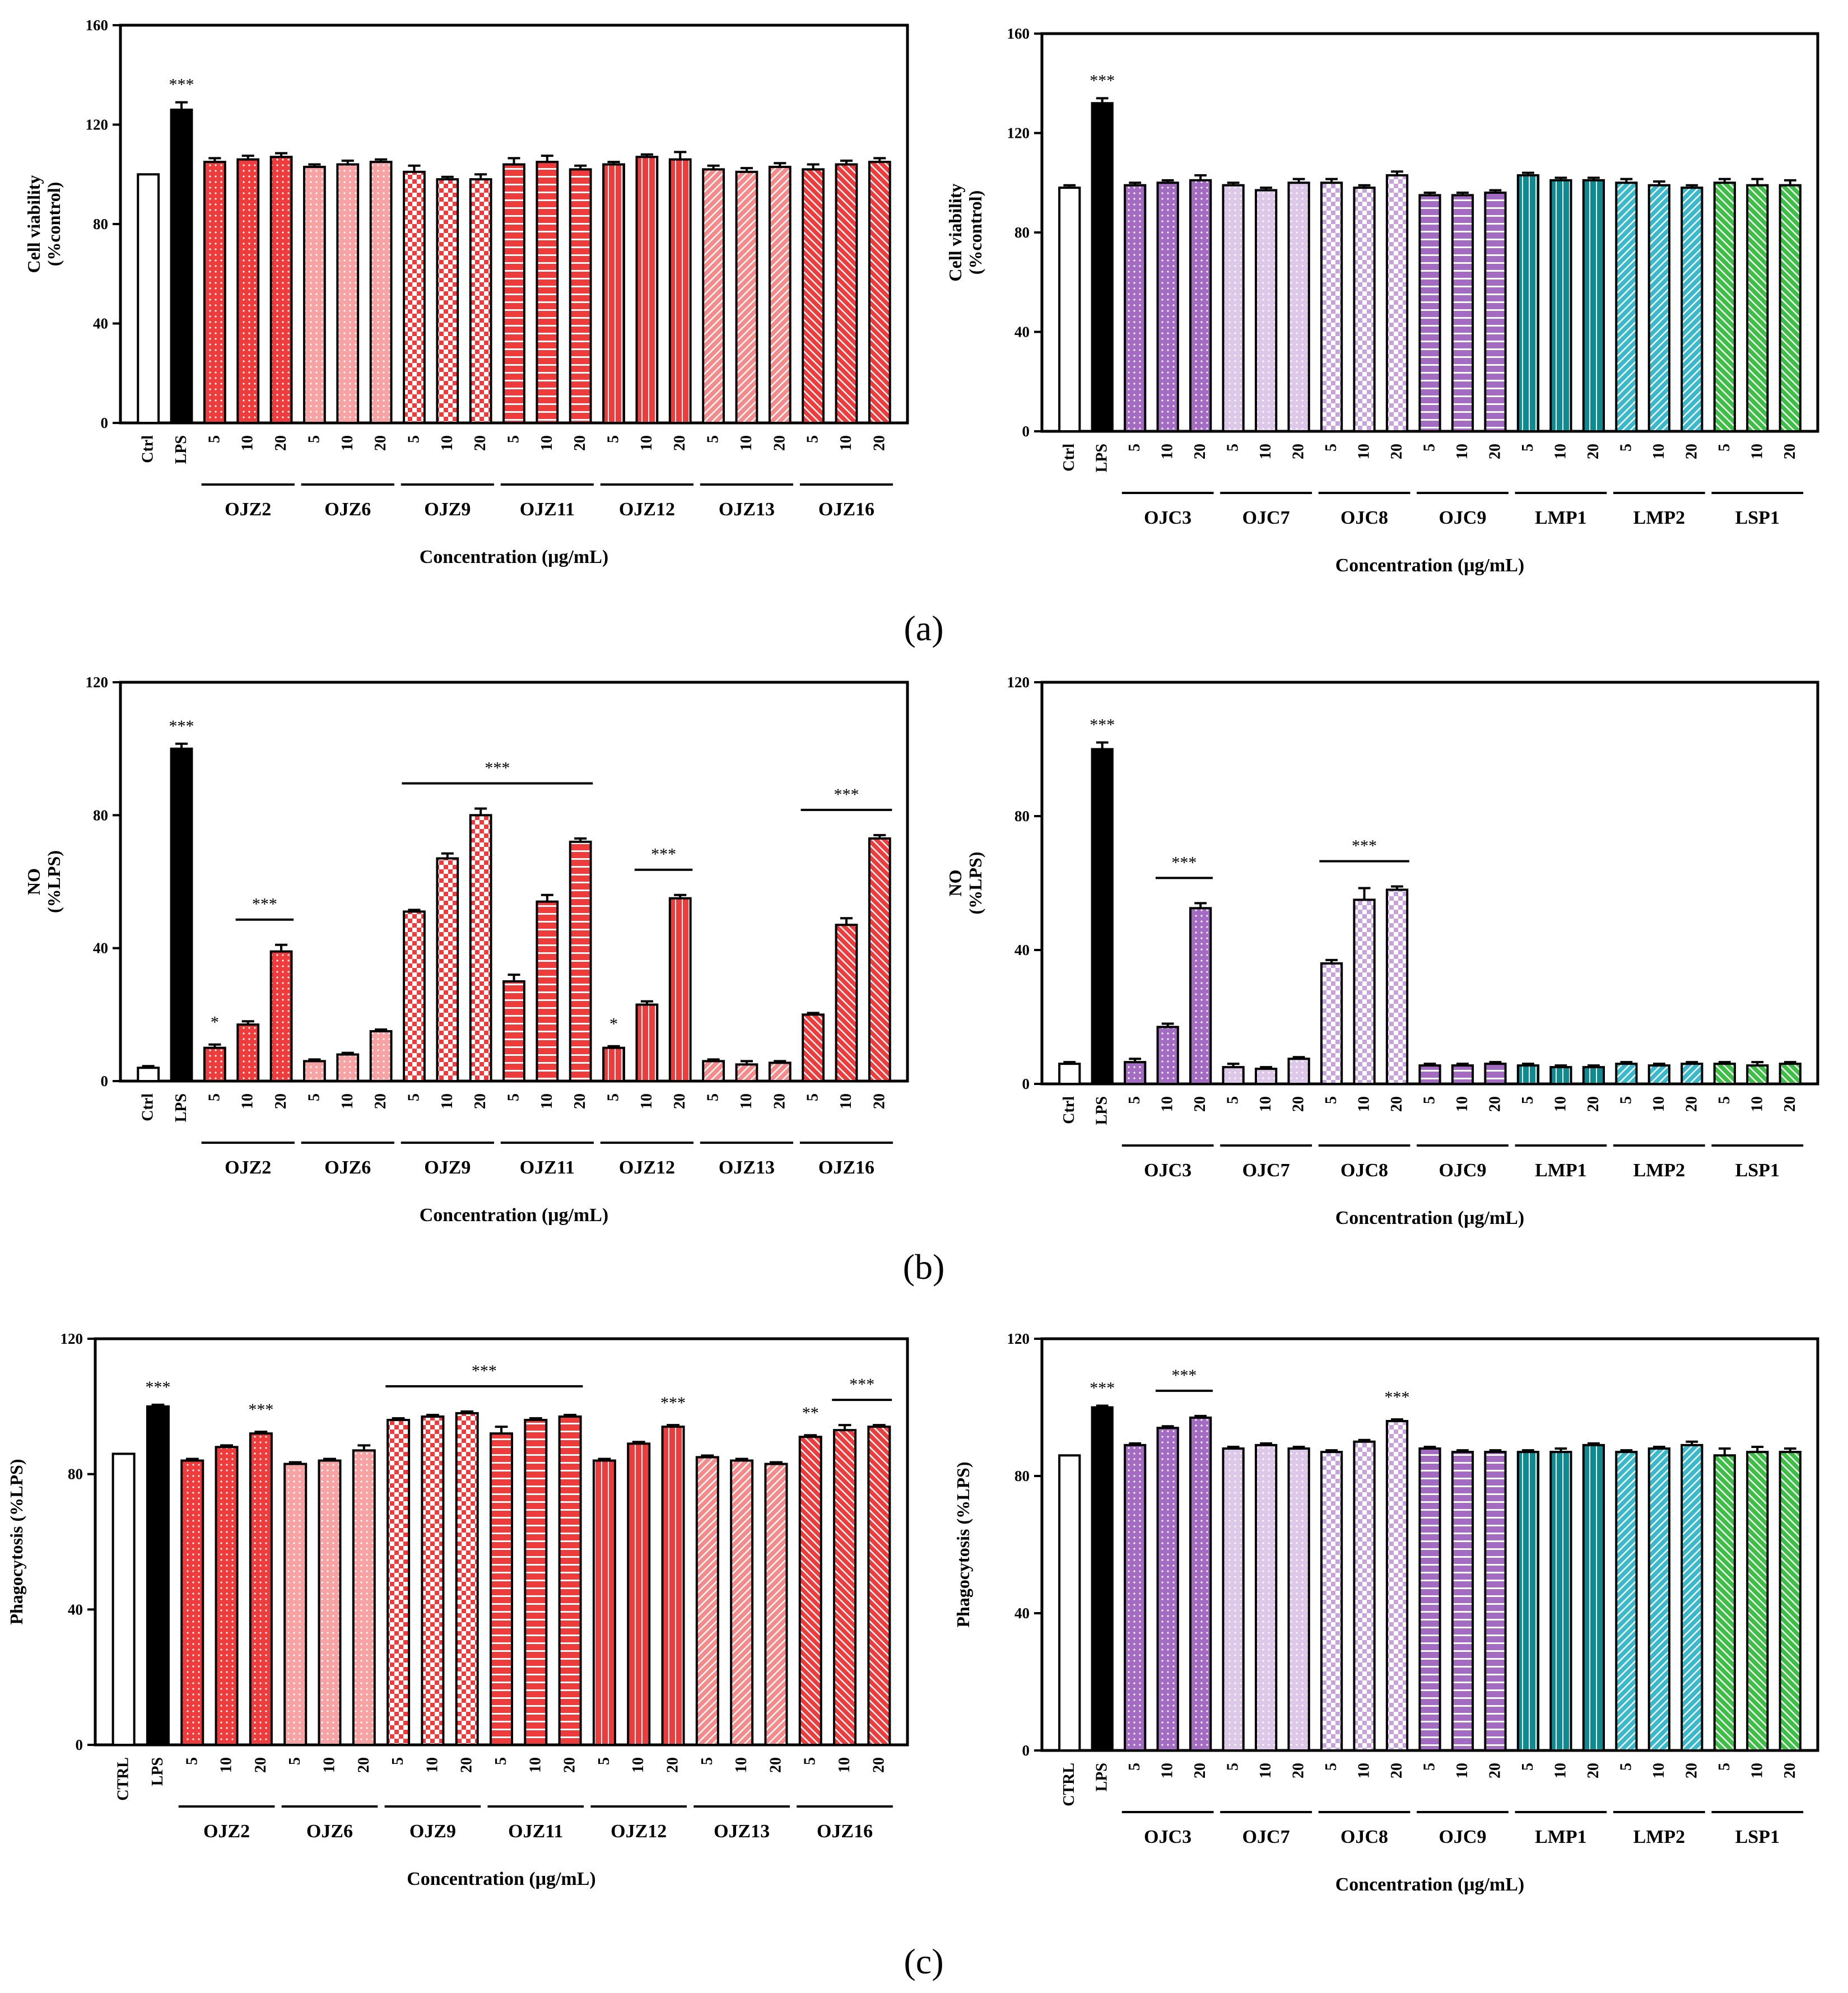 This screenshot has height=1993, width=1848. Describe the element at coordinates (248, 1167) in the screenshot. I see `group-label-ojz2: OJZ2` at that location.